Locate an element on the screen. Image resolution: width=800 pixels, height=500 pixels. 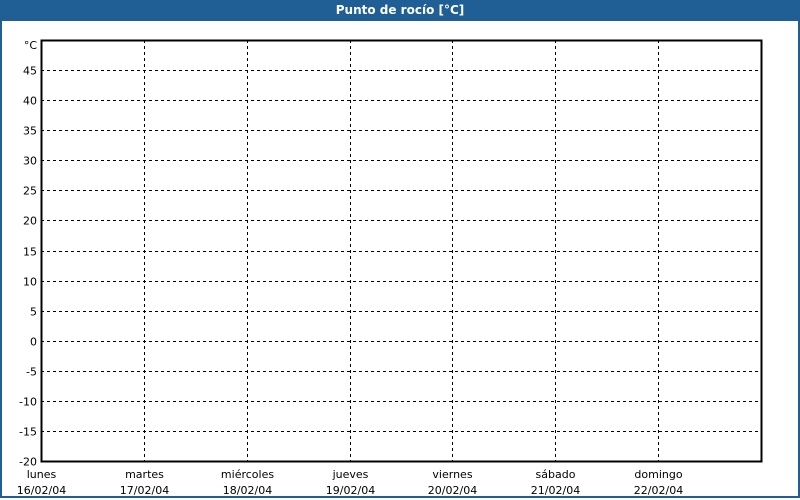
y-tick-label: 15 is located at coordinates (30, 252).